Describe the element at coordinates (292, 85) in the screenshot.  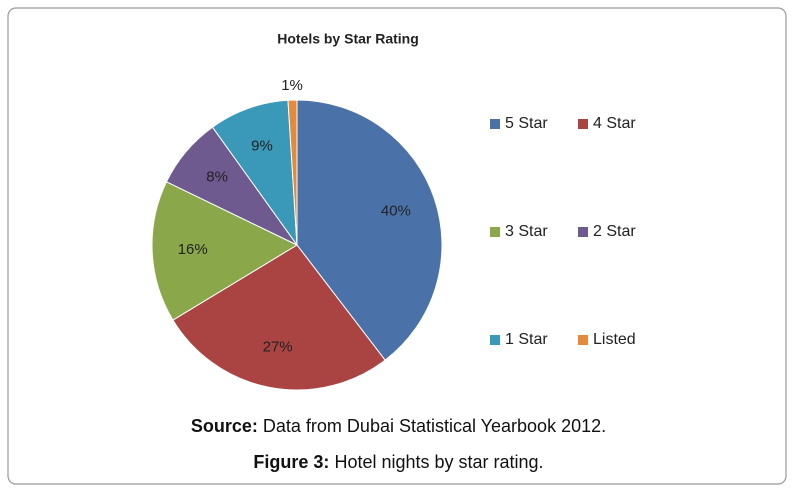
I see `data-label: 1%` at that location.